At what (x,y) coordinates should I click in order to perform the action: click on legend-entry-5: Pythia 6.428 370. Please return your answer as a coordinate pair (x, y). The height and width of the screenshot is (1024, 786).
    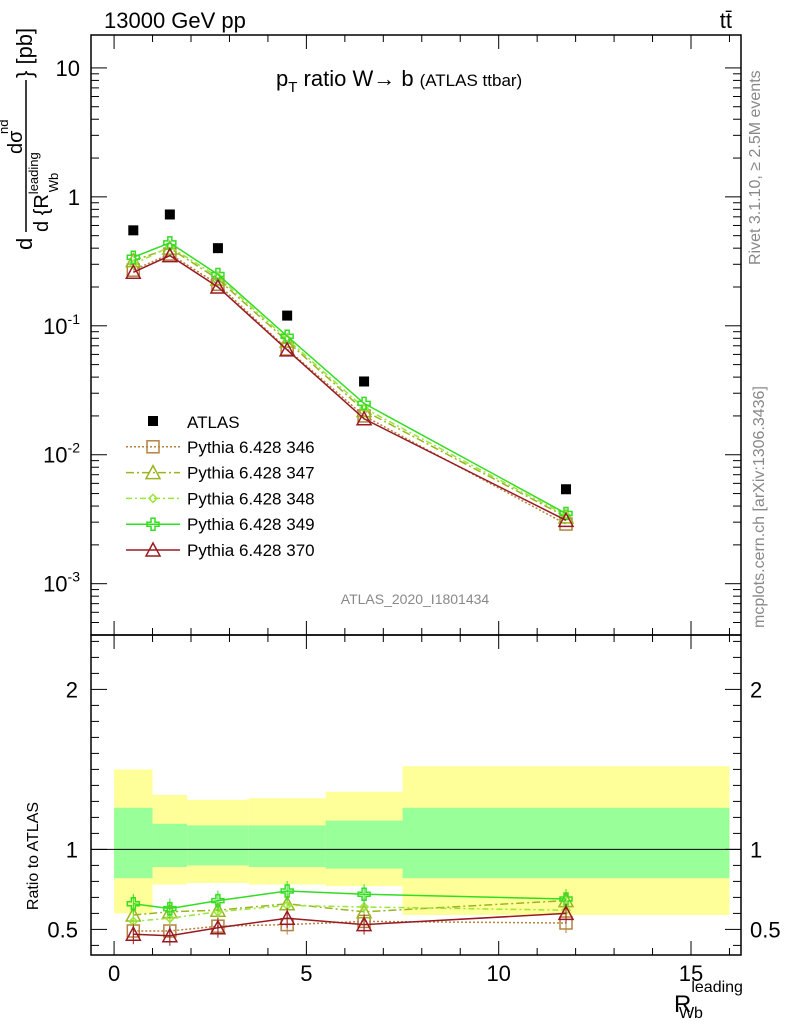
    Looking at the image, I should click on (220, 550).